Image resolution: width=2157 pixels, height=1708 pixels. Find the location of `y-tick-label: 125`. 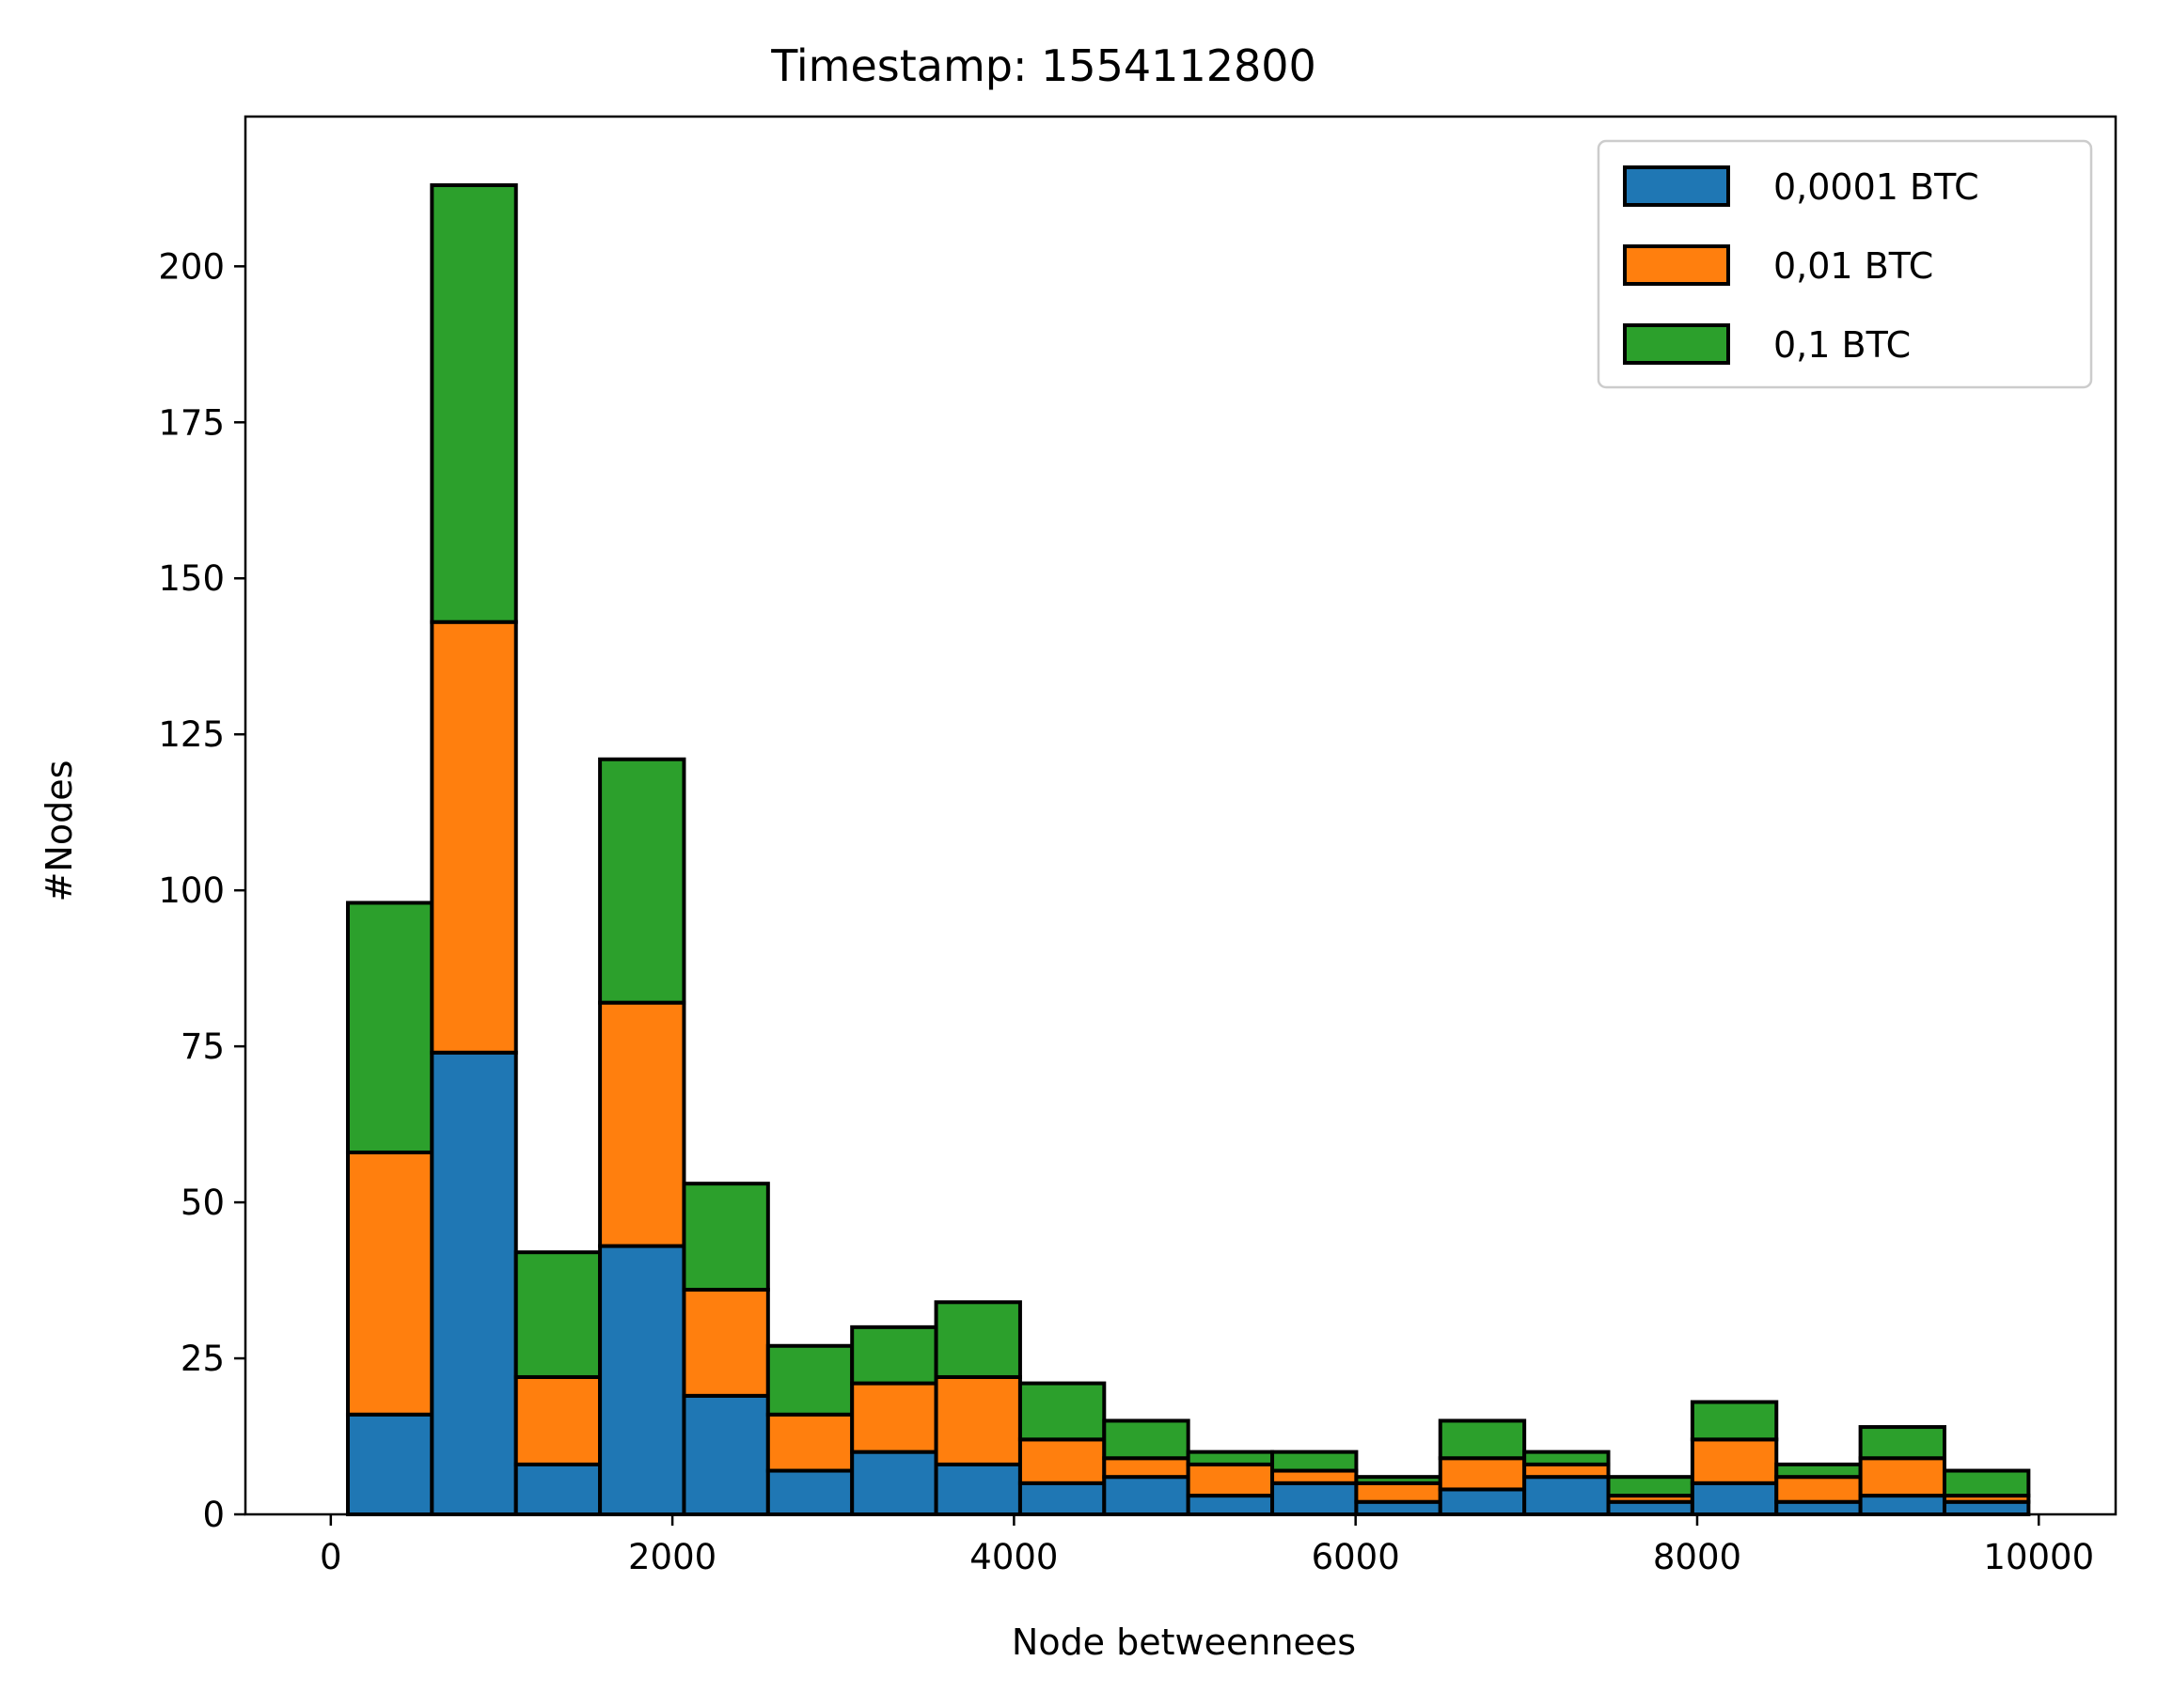

y-tick-label: 125 is located at coordinates (192, 734).